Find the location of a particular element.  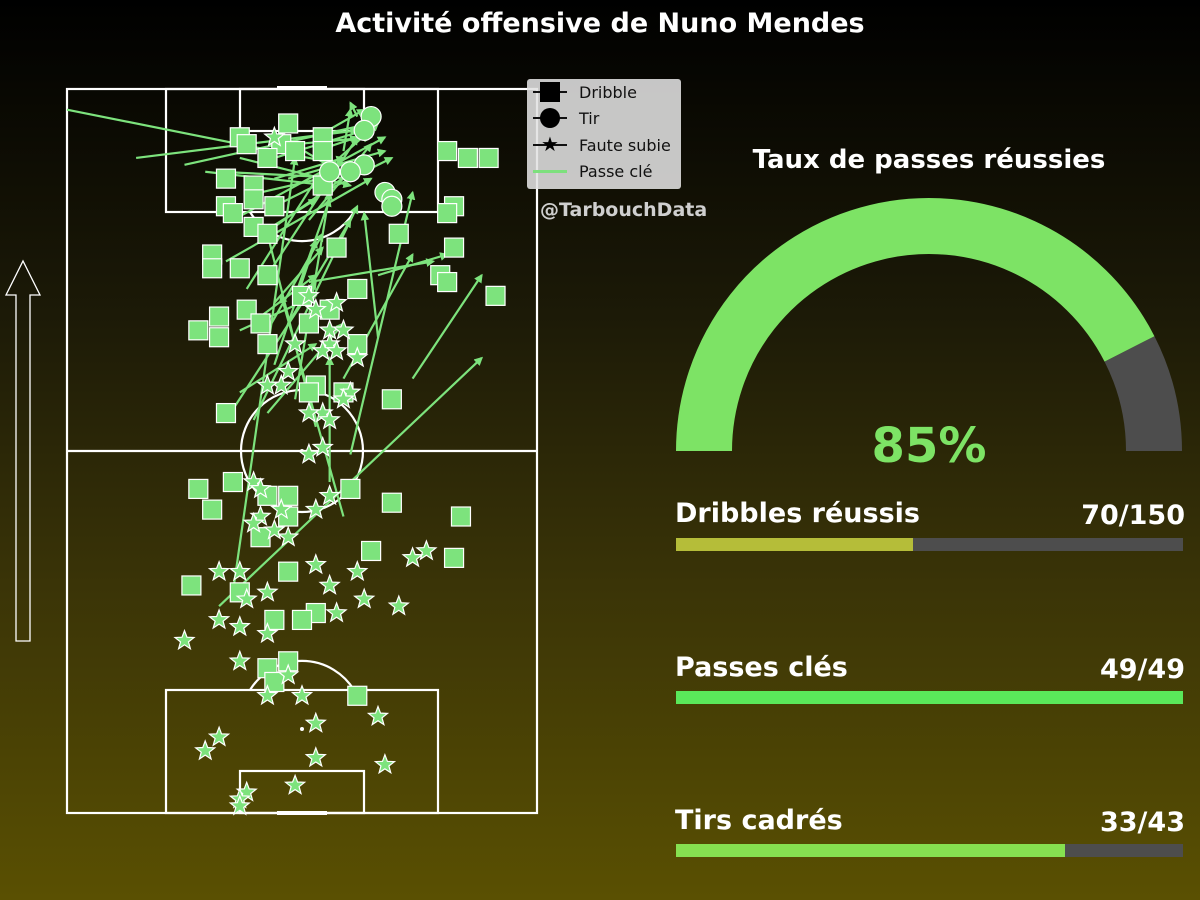

legend-label: Faute subie is located at coordinates (625, 145).